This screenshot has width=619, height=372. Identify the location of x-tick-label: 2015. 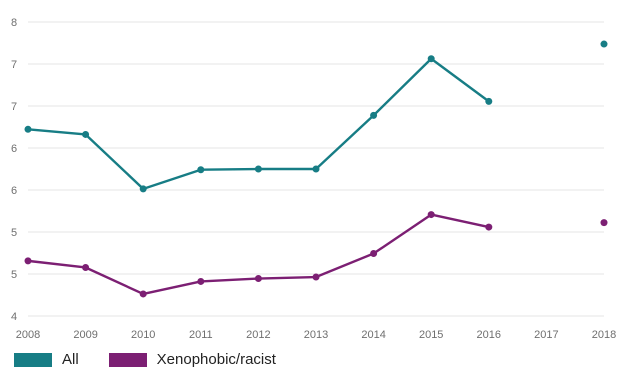
(431, 335).